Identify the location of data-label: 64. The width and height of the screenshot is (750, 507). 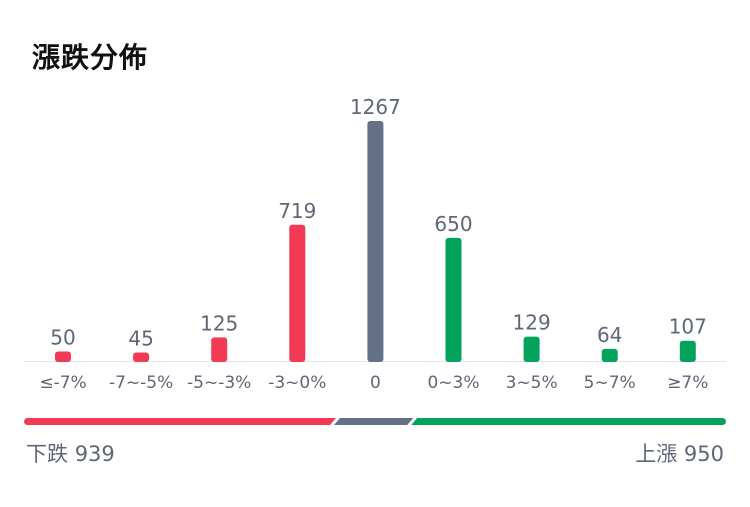
(609, 335).